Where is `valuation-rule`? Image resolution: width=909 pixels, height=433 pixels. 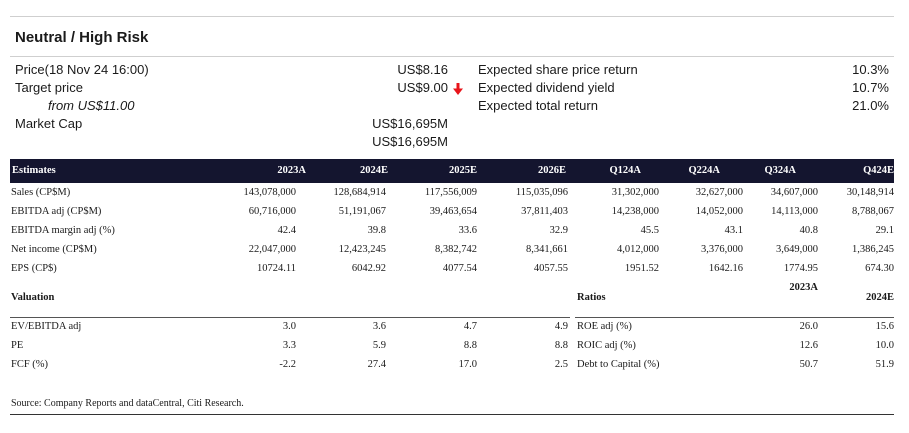 valuation-rule is located at coordinates (290, 317).